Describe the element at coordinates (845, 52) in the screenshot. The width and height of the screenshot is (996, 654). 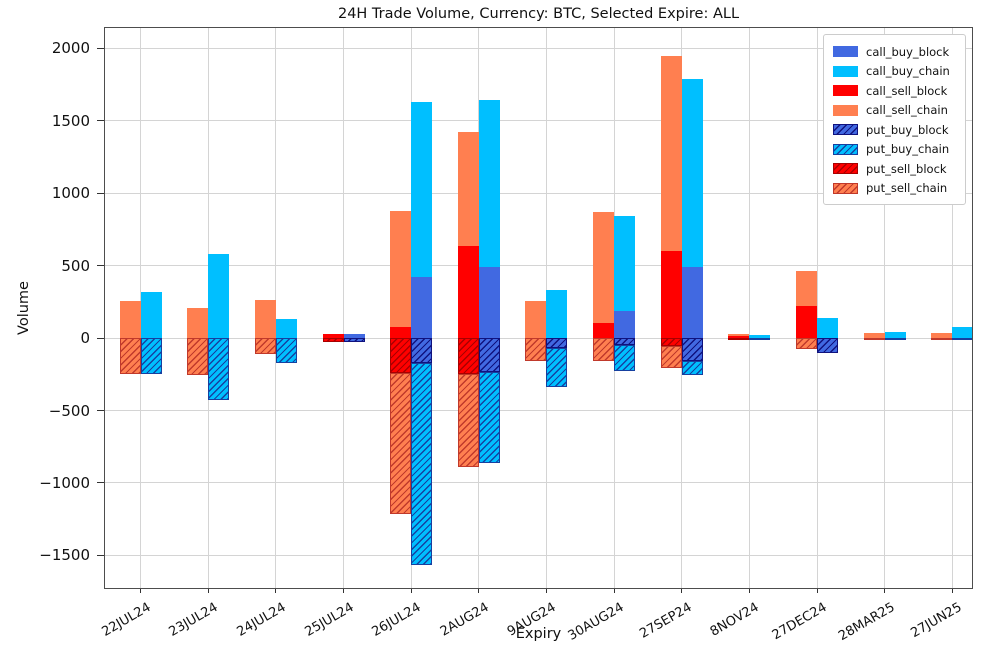
I see `legend-swatch-call_buy_block` at that location.